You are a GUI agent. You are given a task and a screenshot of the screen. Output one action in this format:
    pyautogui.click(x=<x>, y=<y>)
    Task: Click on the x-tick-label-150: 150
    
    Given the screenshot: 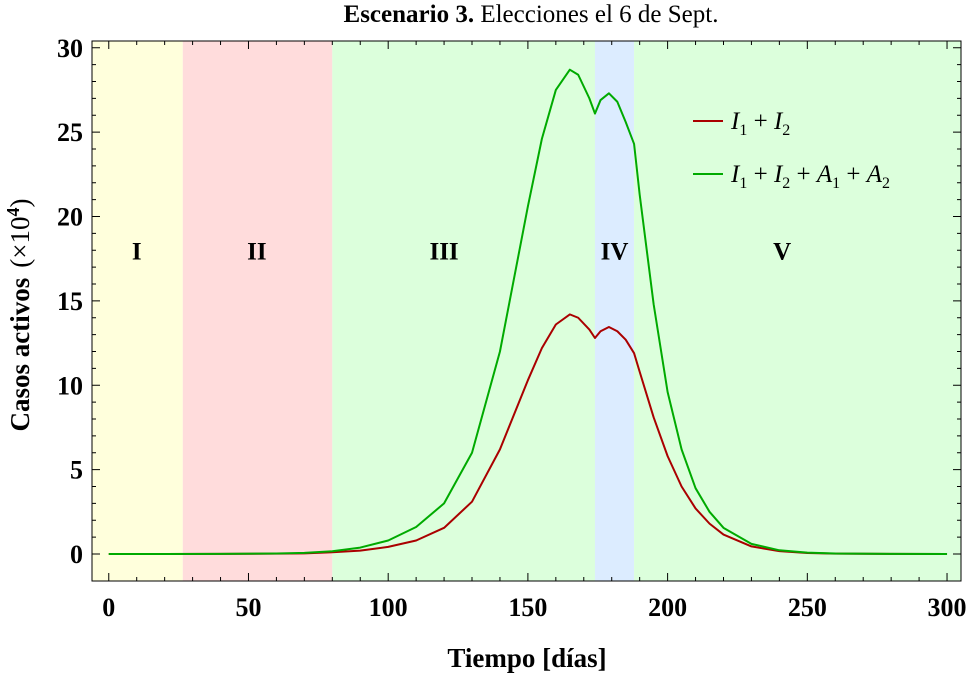 What is the action you would take?
    pyautogui.click(x=527, y=607)
    